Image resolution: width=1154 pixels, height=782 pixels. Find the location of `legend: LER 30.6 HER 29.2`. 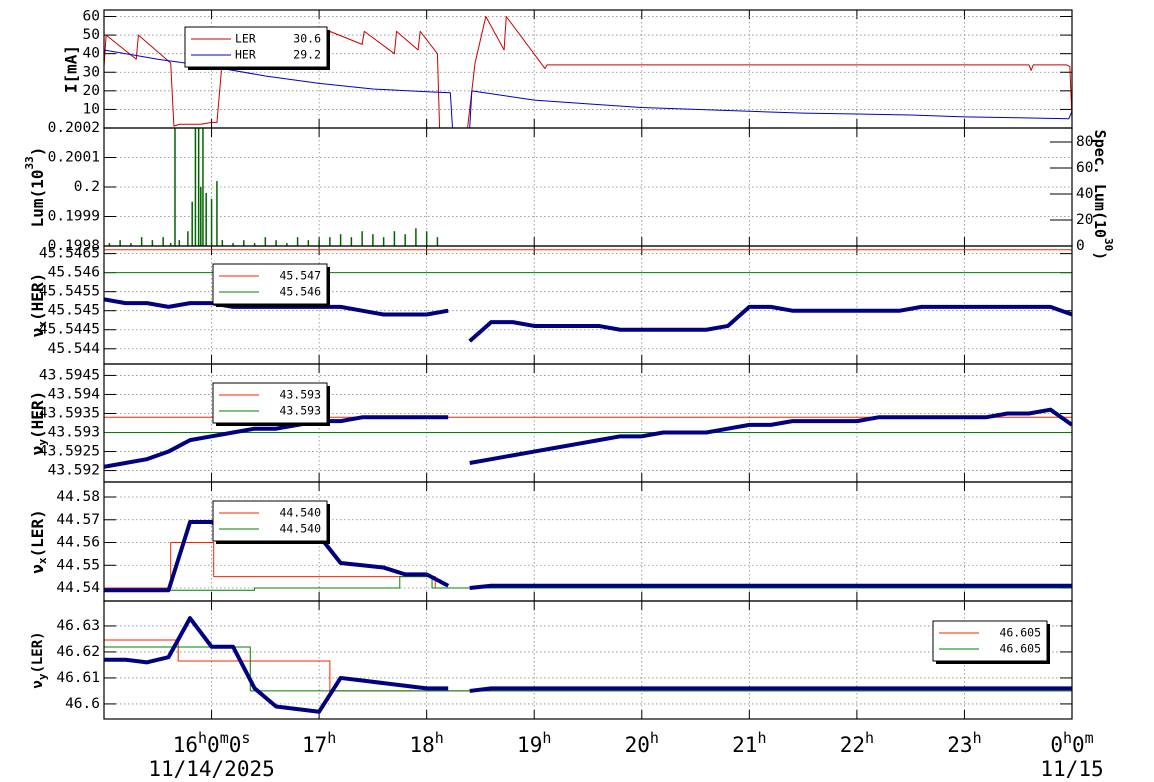

legend: LER 30.6 HER 29.2 is located at coordinates (257, 48).